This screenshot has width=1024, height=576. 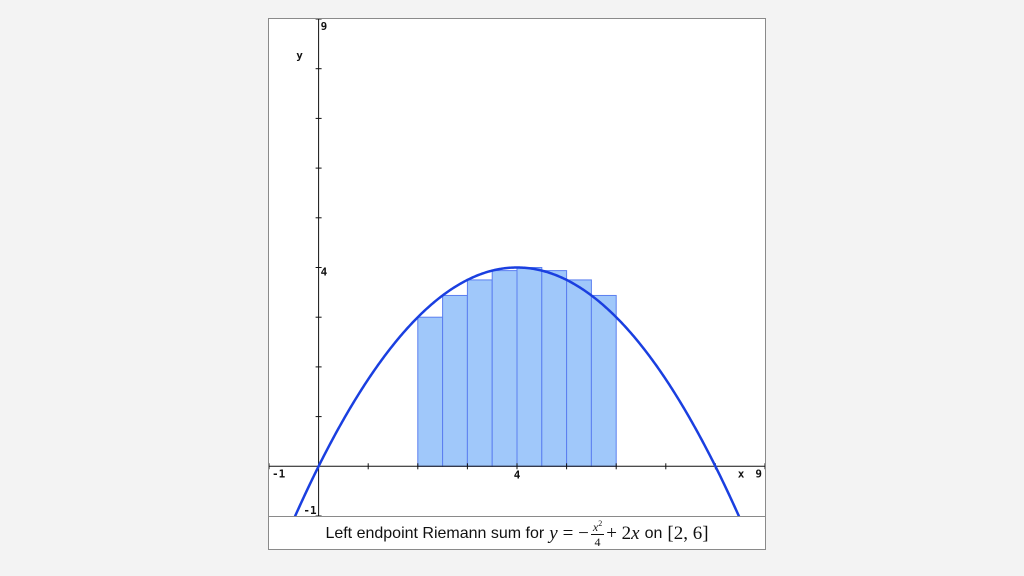 What do you see at coordinates (324, 26) in the screenshot?
I see `y-tick-label: 9` at bounding box center [324, 26].